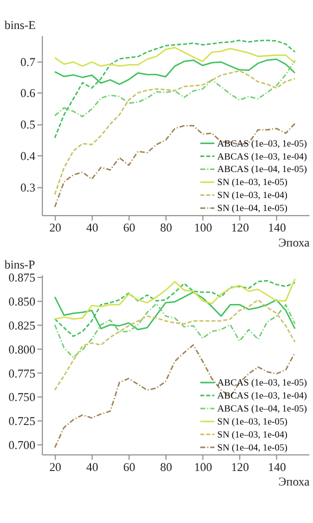 Image resolution: width=313 pixels, height=523 pixels. What do you see at coordinates (22, 277) in the screenshot?
I see `y-tick-label: 0.875` at bounding box center [22, 277].